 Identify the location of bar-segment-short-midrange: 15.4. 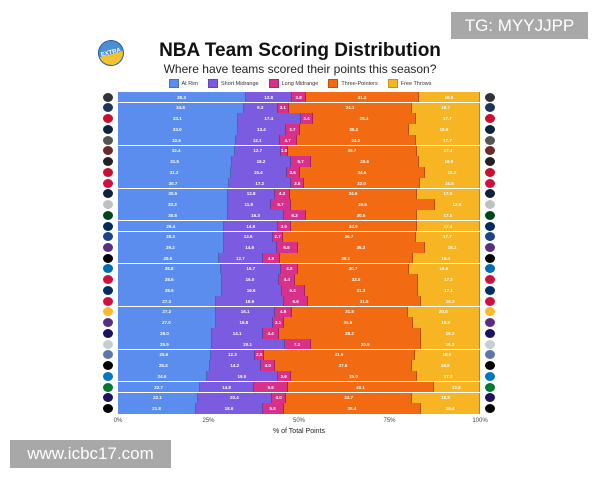
(258, 172).